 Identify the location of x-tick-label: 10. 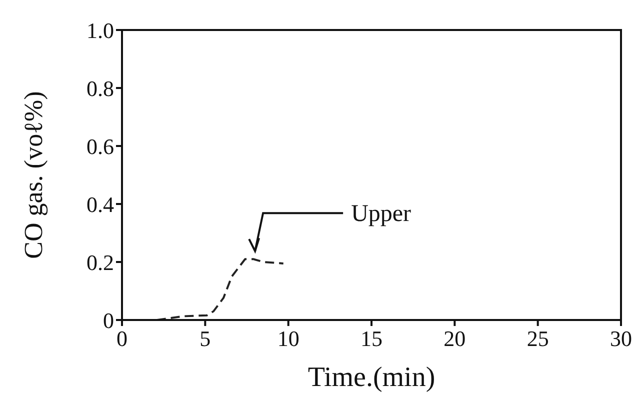
(288, 338).